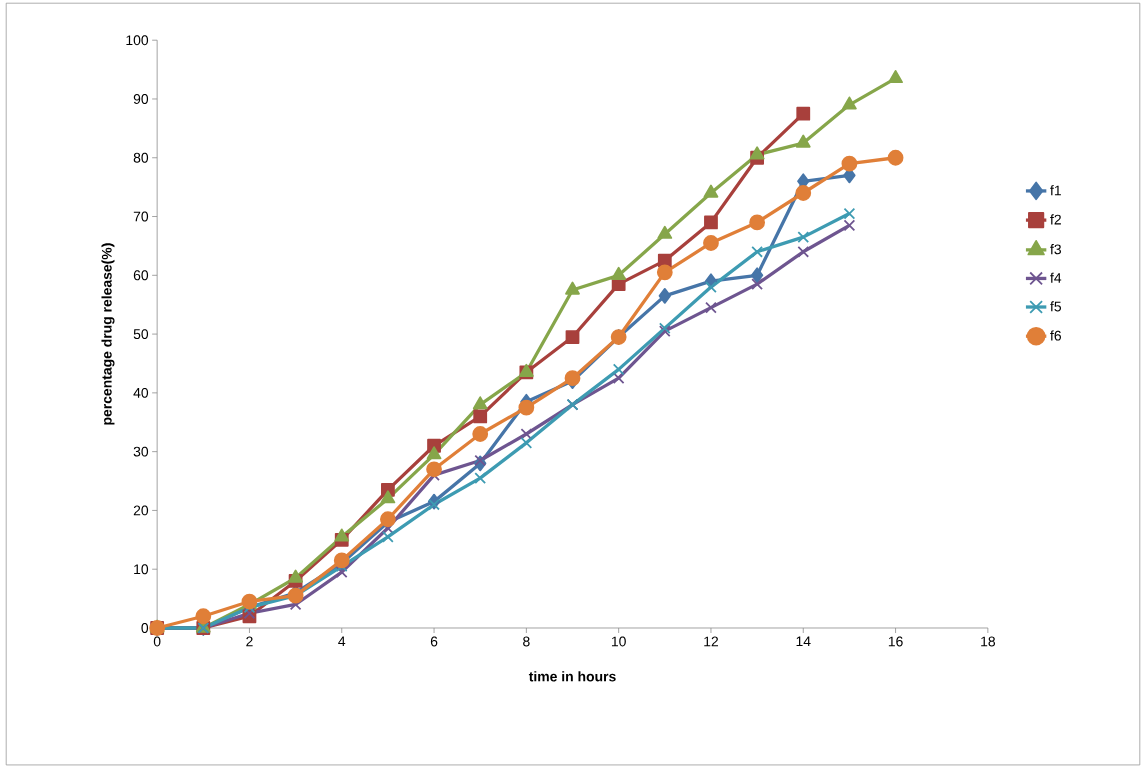 Image resolution: width=1142 pixels, height=767 pixels. What do you see at coordinates (145, 627) in the screenshot?
I see `y-tick-label: 0` at bounding box center [145, 627].